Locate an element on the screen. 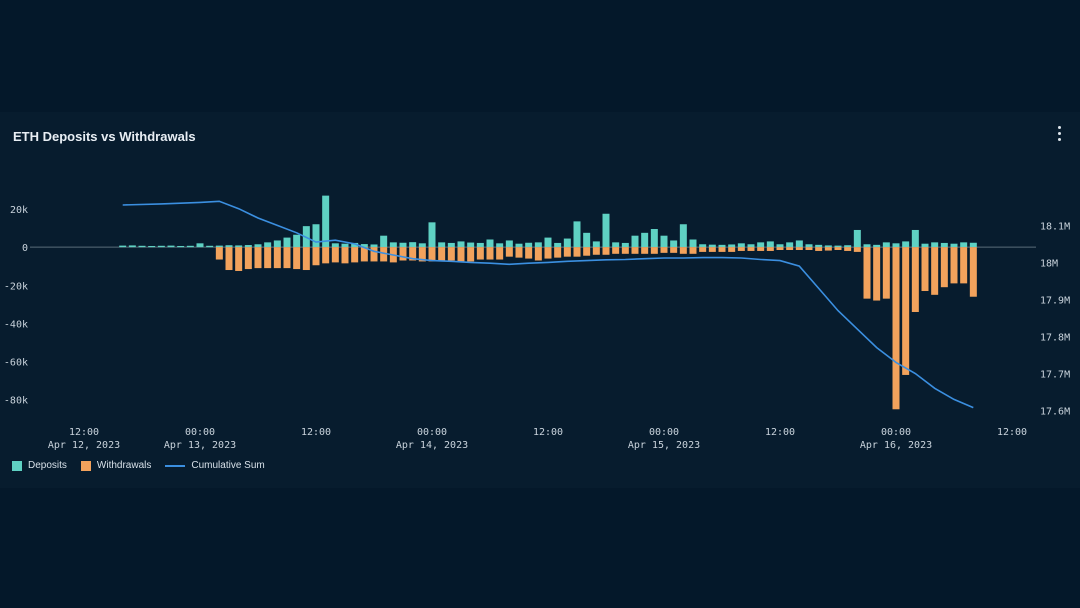 The height and width of the screenshot is (608, 1080). legend-deposits: Deposits is located at coordinates (39, 465).